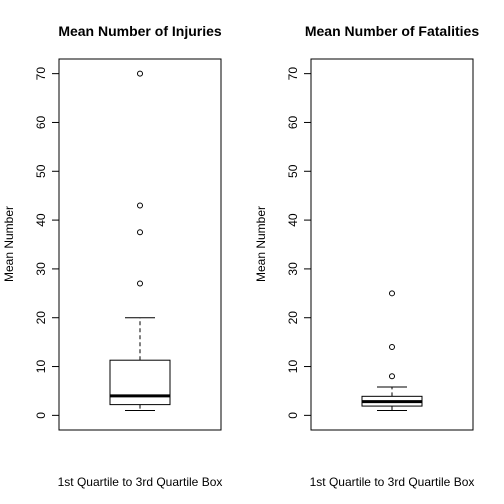 This screenshot has height=504, width=504. I want to click on fatalities-boxplot, so click(392, 350).